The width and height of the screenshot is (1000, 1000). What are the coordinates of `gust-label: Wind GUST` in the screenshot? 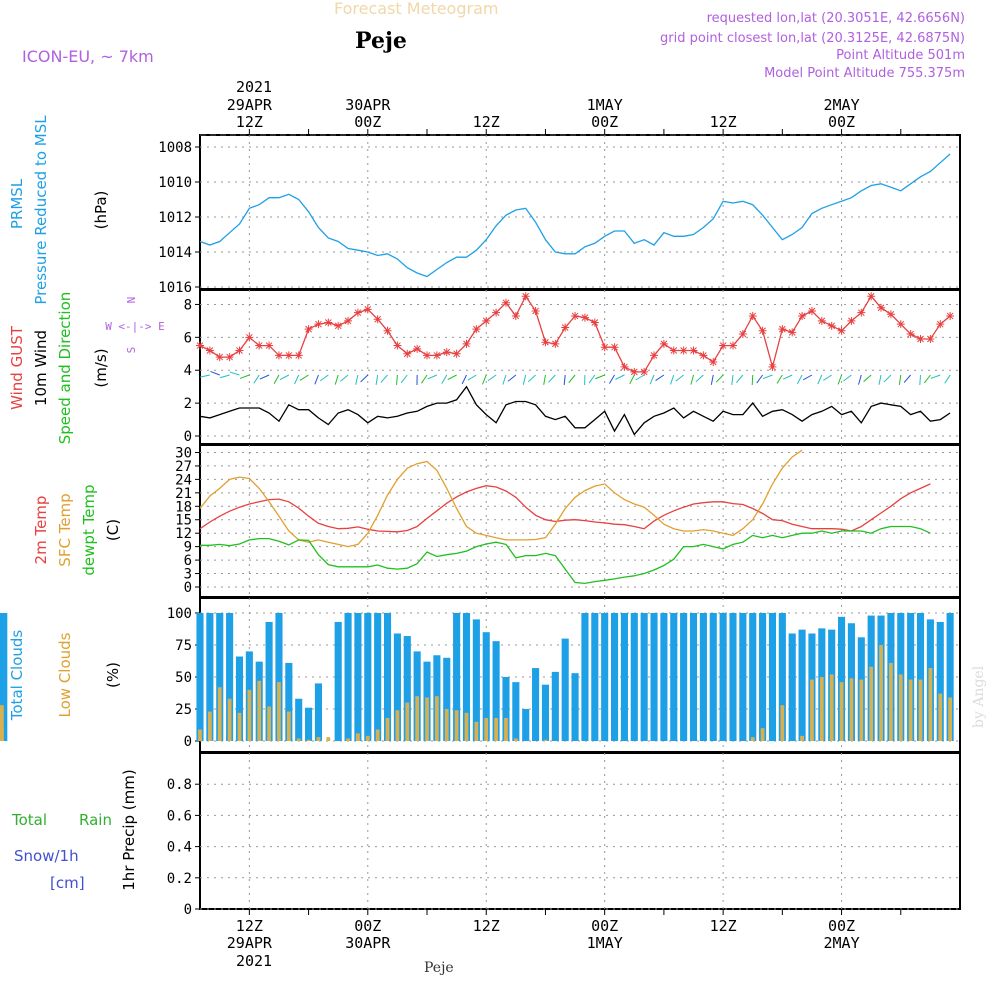 It's located at (17, 367).